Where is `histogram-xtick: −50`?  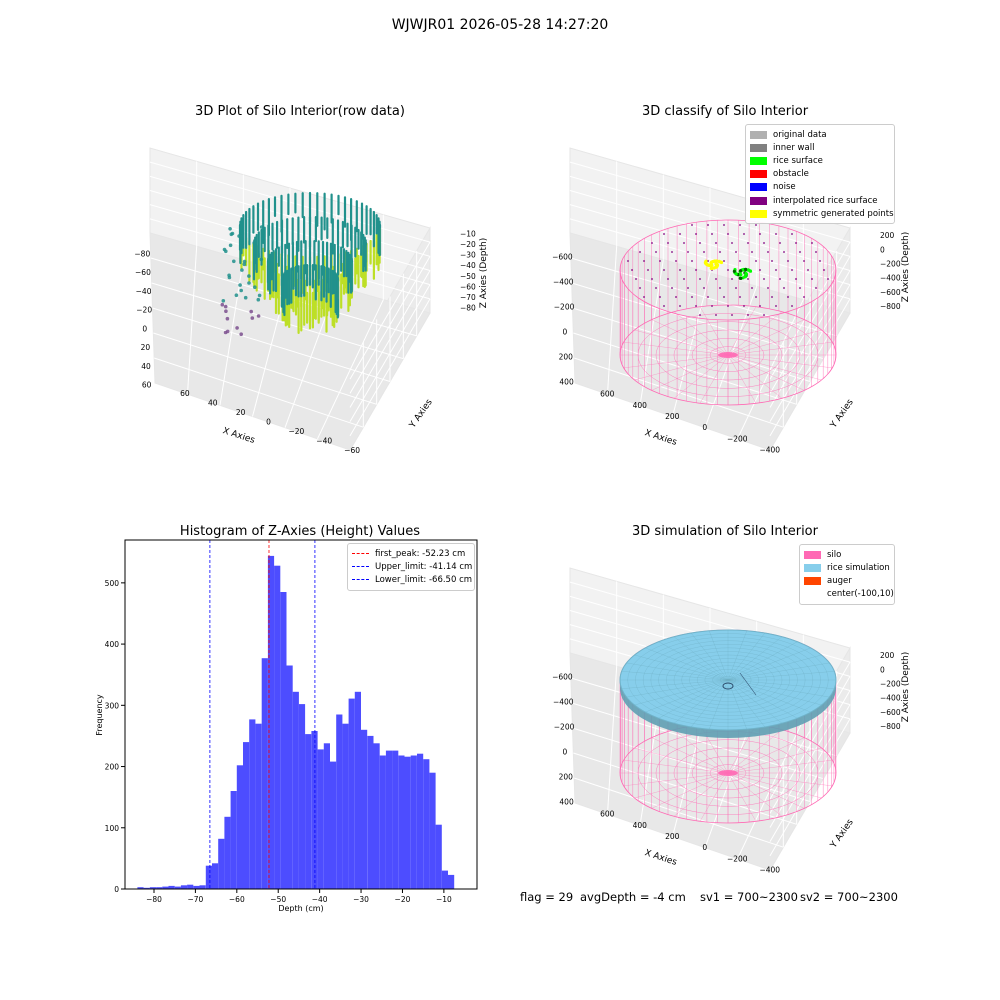
histogram-xtick: −50 is located at coordinates (278, 899).